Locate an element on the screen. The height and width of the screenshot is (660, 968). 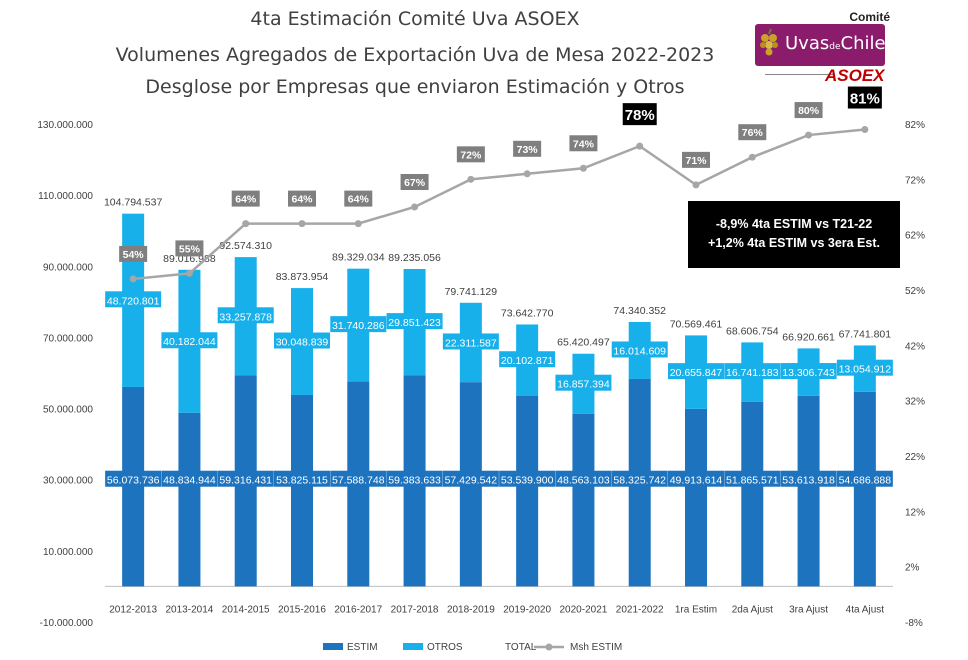
x-tick-label: 2020-2021 is located at coordinates (584, 609).